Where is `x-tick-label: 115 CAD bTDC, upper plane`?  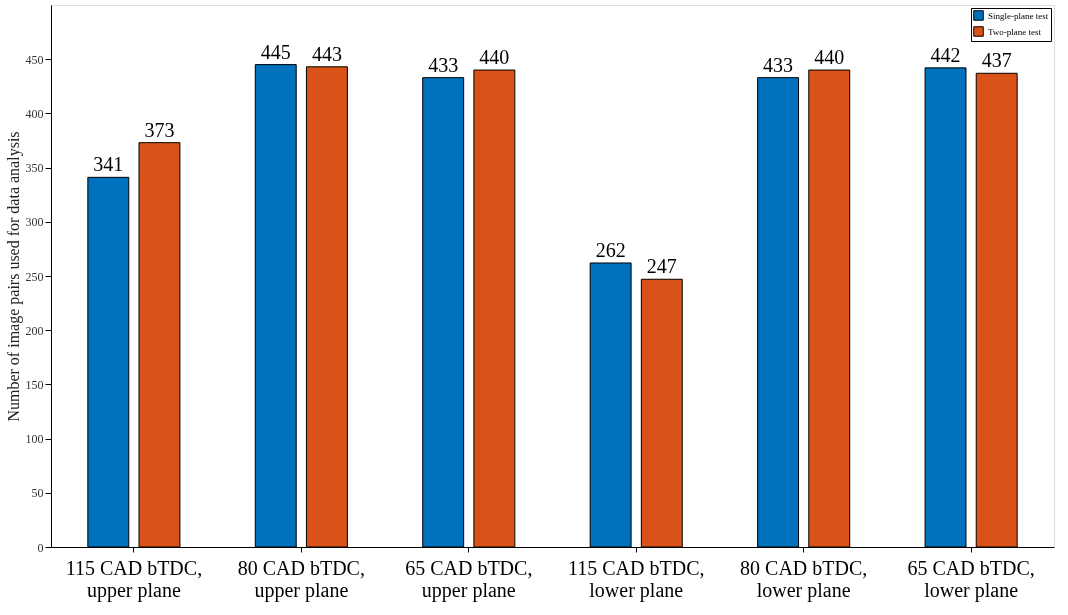
x-tick-label: 115 CAD bTDC, upper plane is located at coordinates (134, 579).